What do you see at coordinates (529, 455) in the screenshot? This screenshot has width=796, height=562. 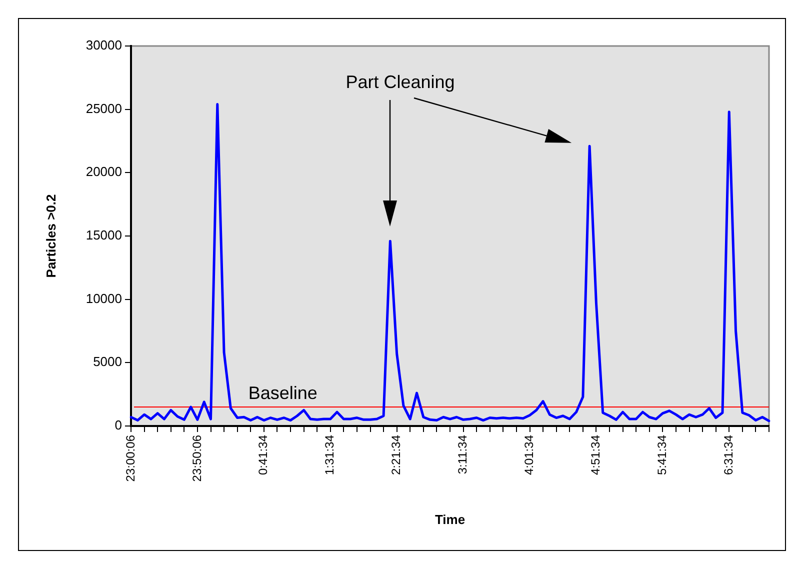 I see `x-tick-label: 4:01:34` at bounding box center [529, 455].